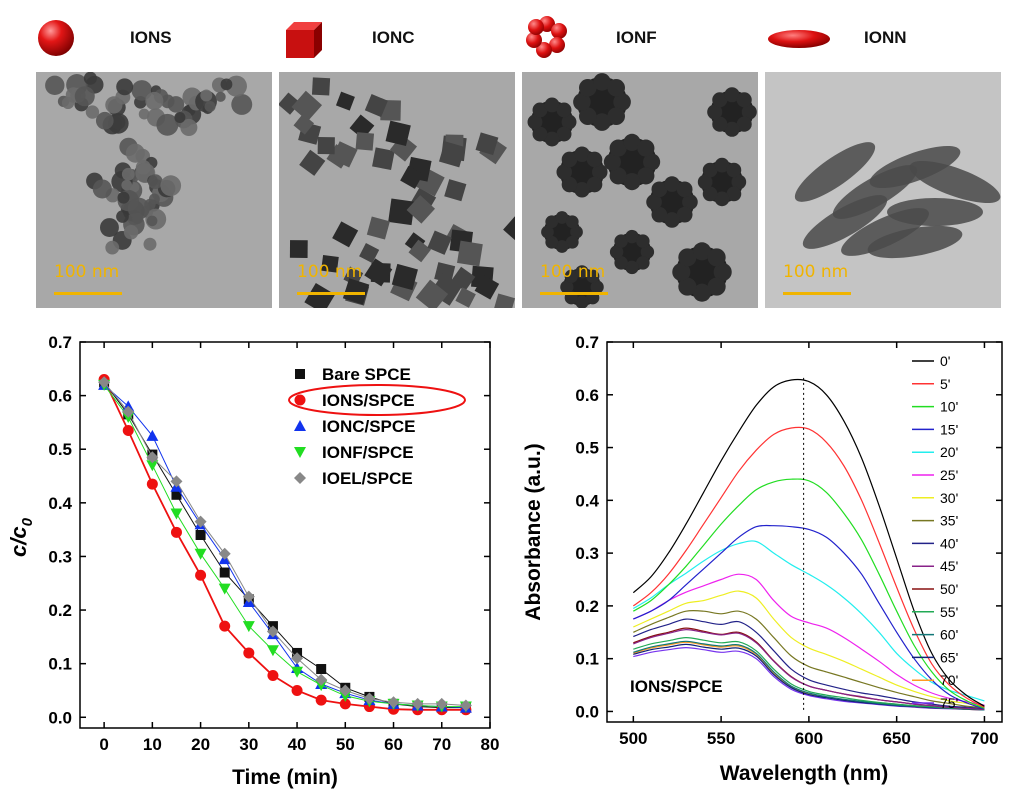 The width and height of the screenshot is (1024, 794). Describe the element at coordinates (587, 448) in the screenshot. I see `y-tick-label: 0.5` at that location.